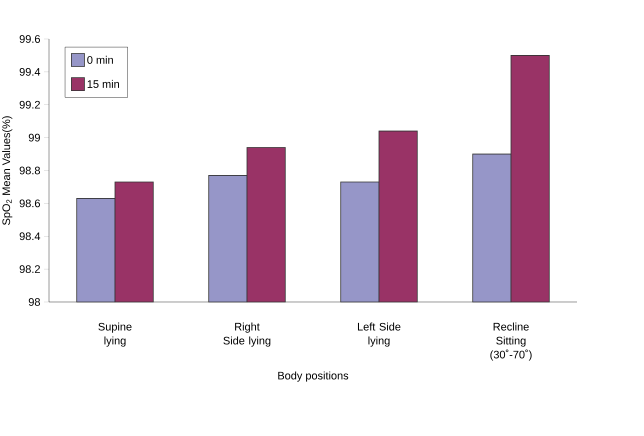  I want to click on y-tick-label: 98.4, so click(30, 236).